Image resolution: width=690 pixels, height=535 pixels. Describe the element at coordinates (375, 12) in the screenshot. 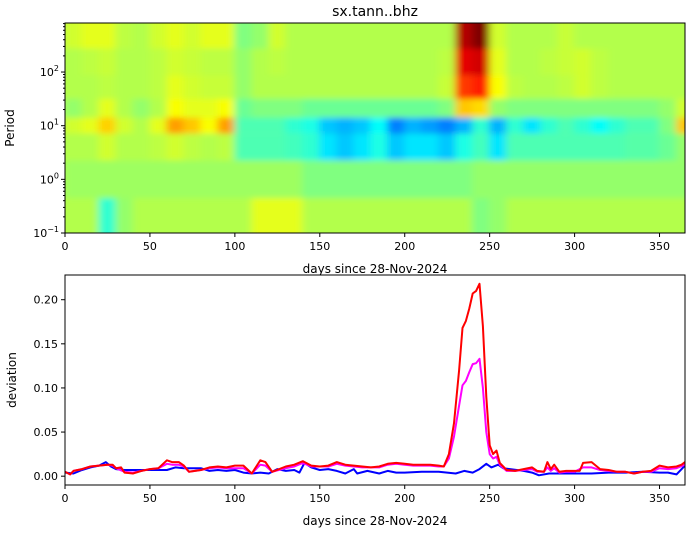

I see `heatmap-title: sx.tann..bhz` at that location.